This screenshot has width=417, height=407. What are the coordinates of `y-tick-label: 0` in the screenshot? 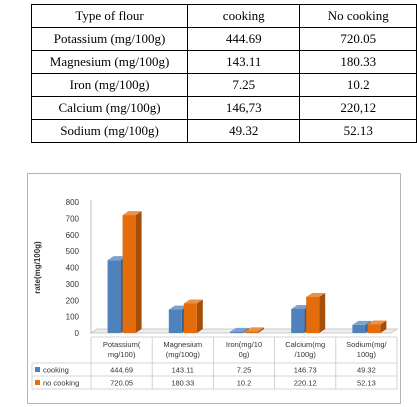 It's located at (77, 333).